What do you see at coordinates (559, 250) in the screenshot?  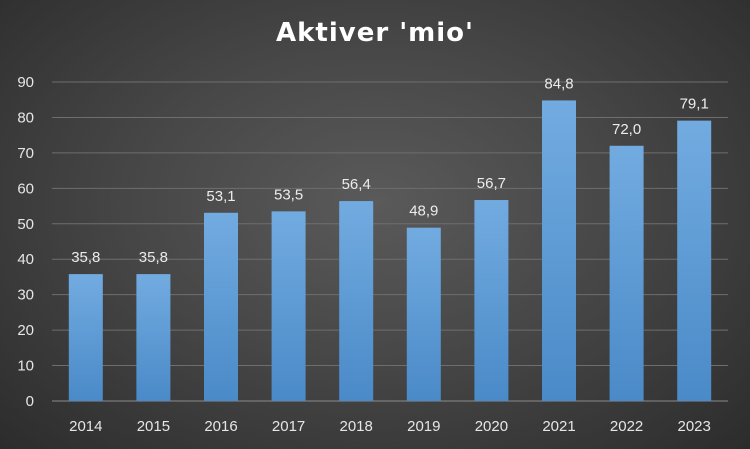 I see `bar-2021` at bounding box center [559, 250].